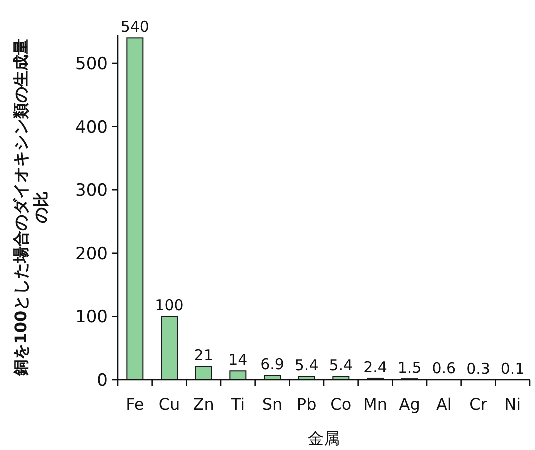  Describe the element at coordinates (92, 64) in the screenshot. I see `y-tick-label: 500` at that location.